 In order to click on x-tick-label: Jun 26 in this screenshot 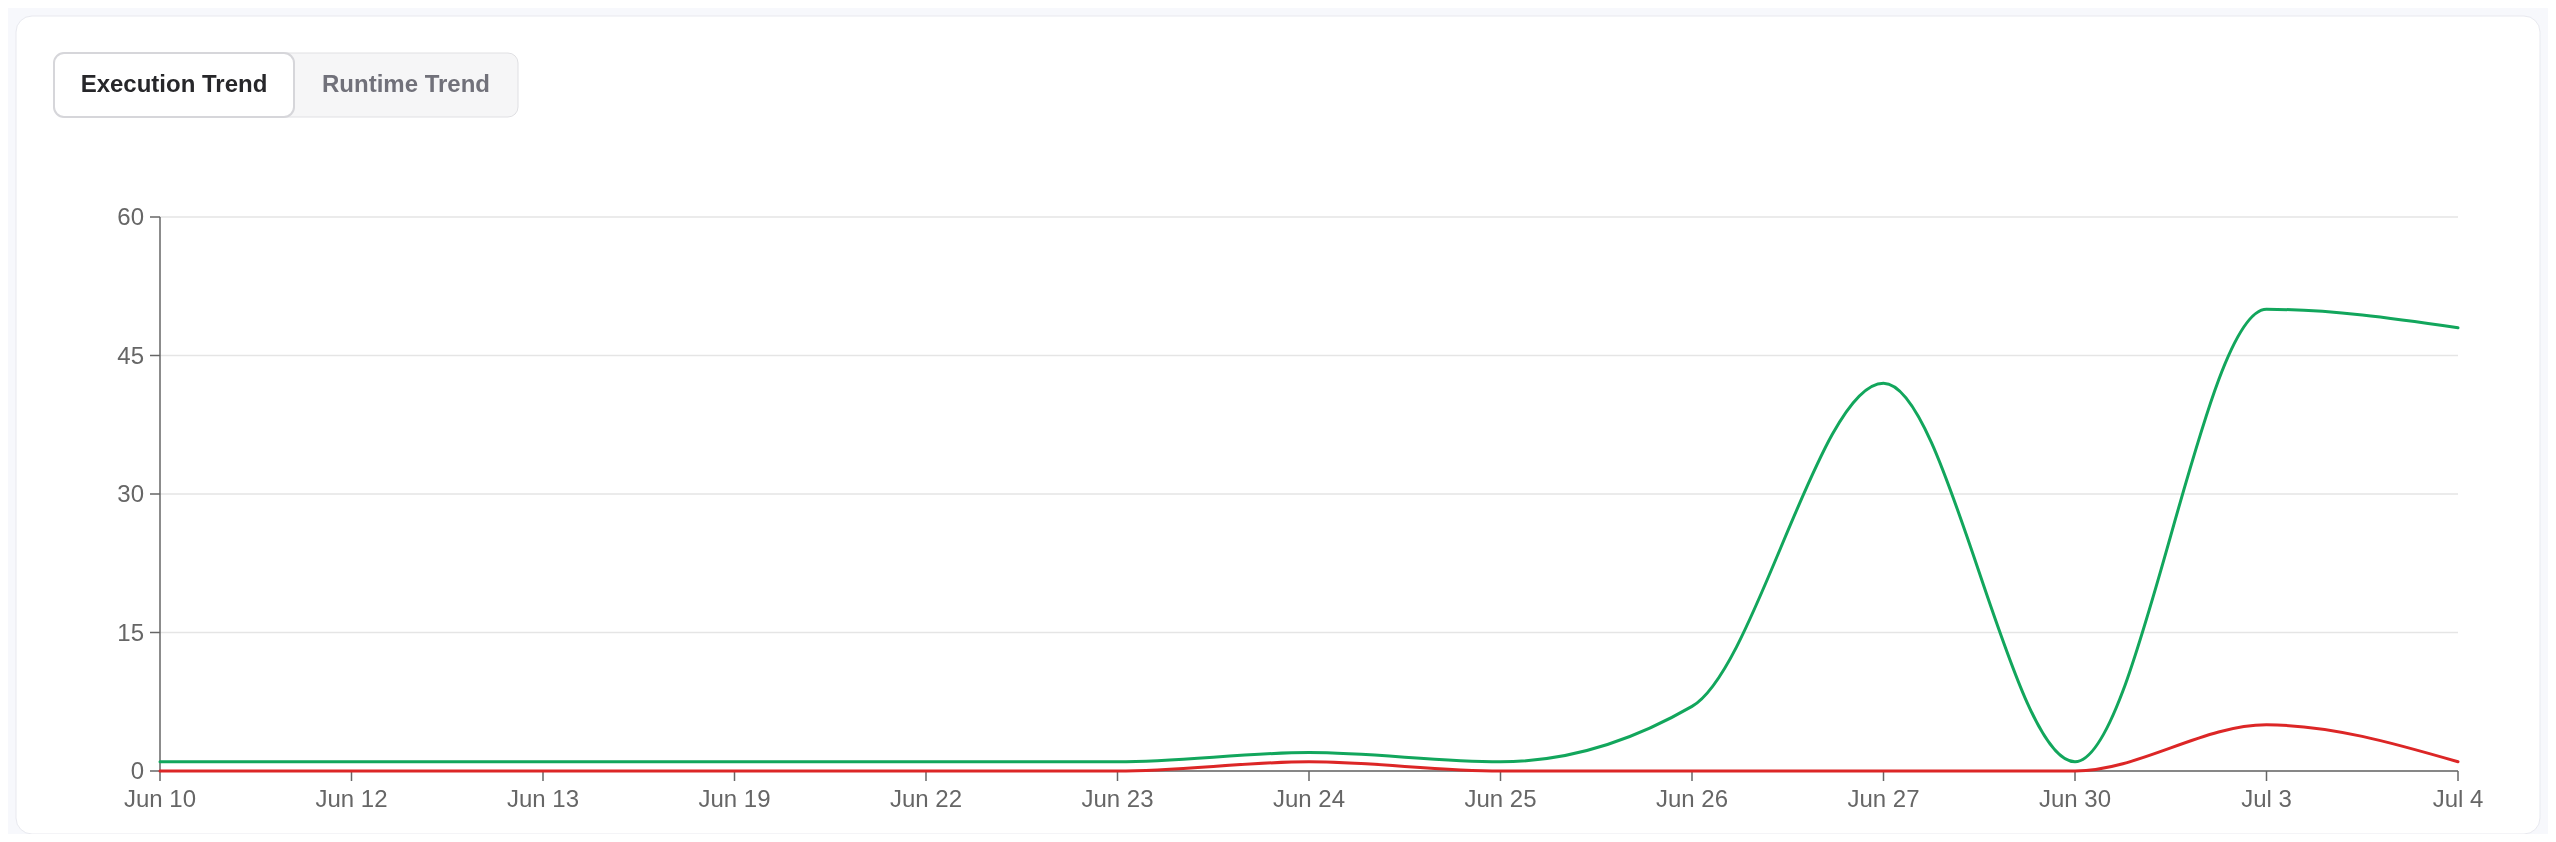, I will do `click(1692, 798)`.